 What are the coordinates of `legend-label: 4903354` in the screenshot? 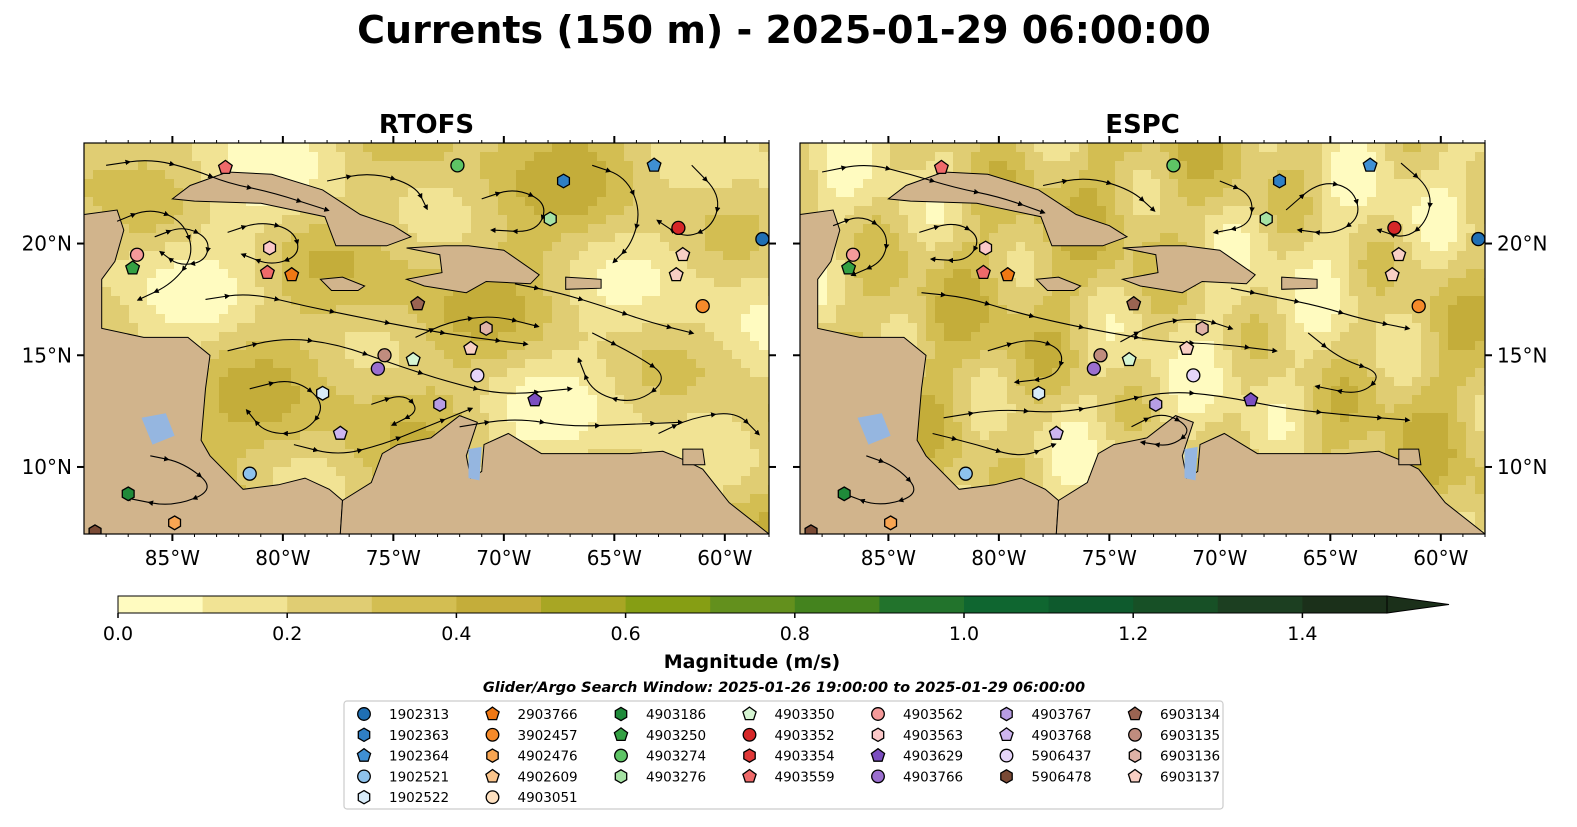 It's located at (805, 757).